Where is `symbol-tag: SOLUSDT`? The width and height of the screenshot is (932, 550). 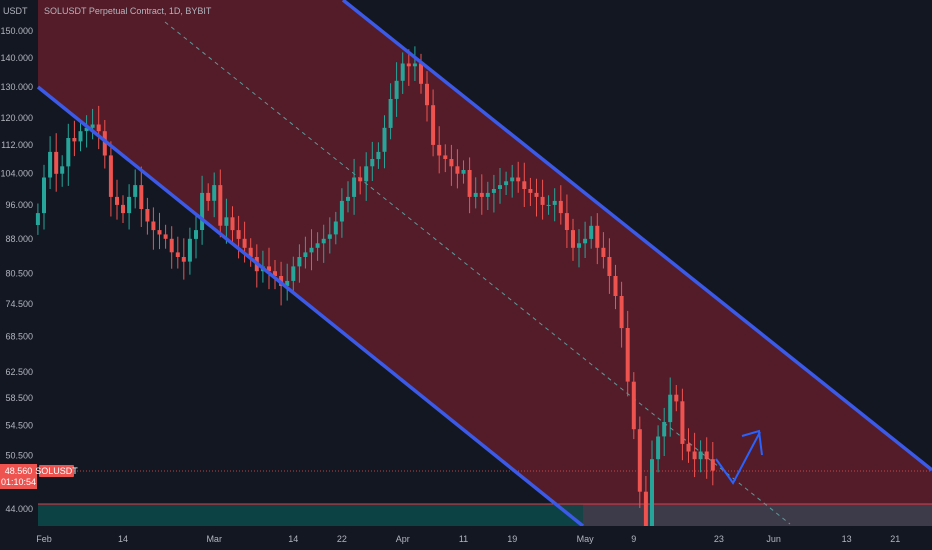 symbol-tag: SOLUSDT is located at coordinates (56, 471).